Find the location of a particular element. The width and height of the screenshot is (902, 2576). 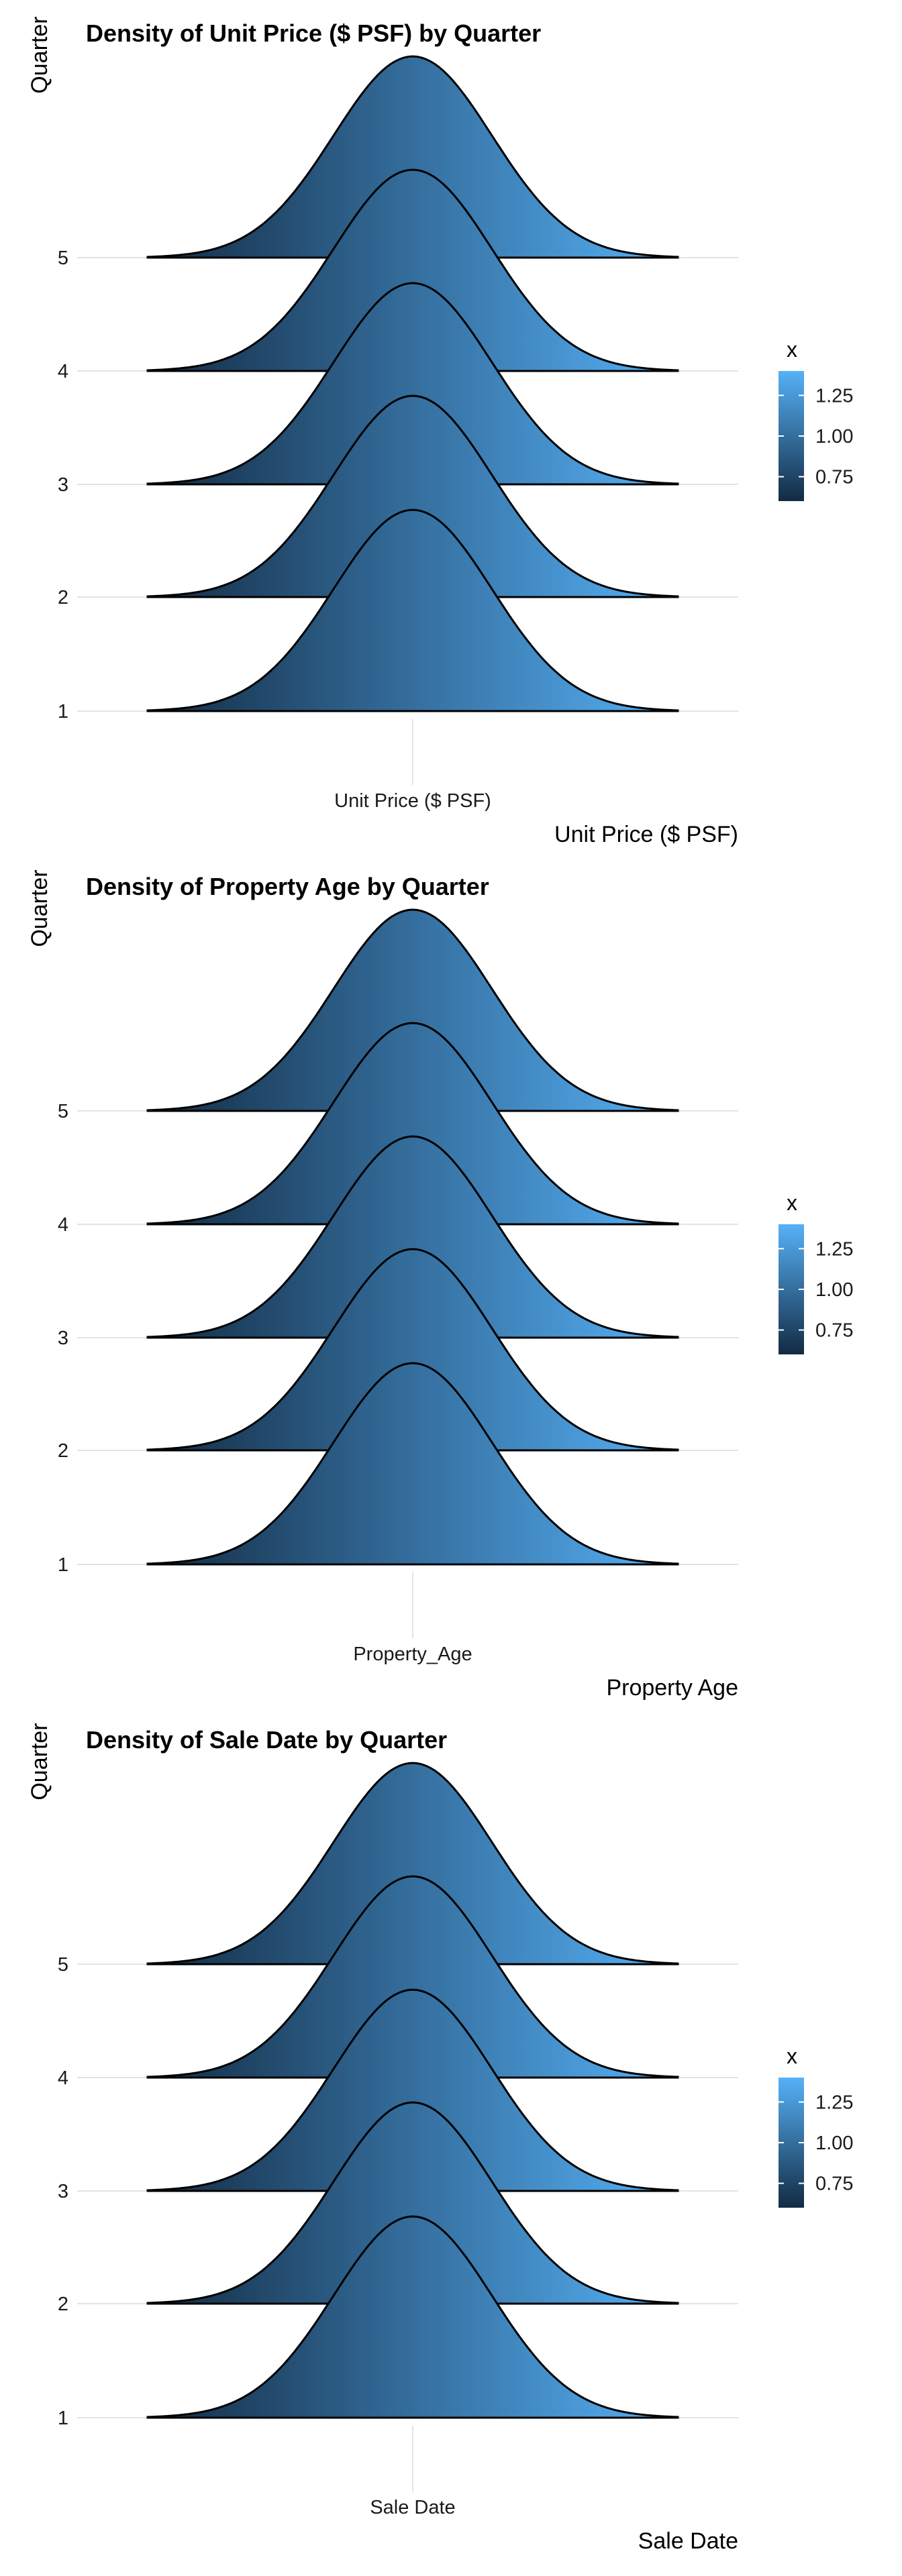

chart-title: Density of Property Age by Quarter is located at coordinates (287, 886).